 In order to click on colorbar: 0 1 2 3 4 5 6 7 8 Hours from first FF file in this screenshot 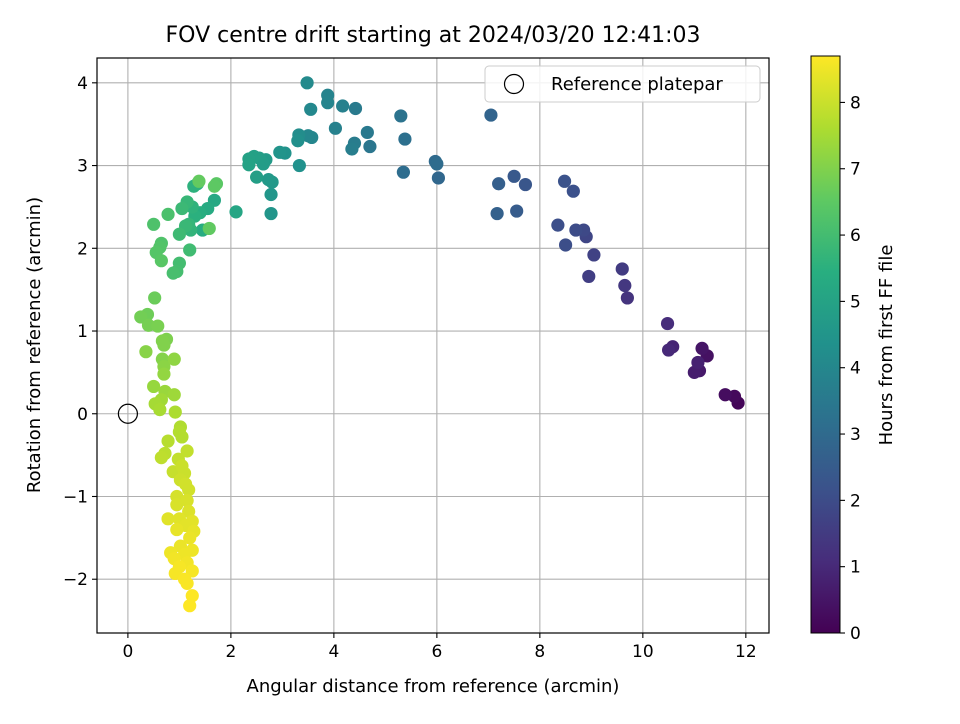, I will do `click(853, 349)`.